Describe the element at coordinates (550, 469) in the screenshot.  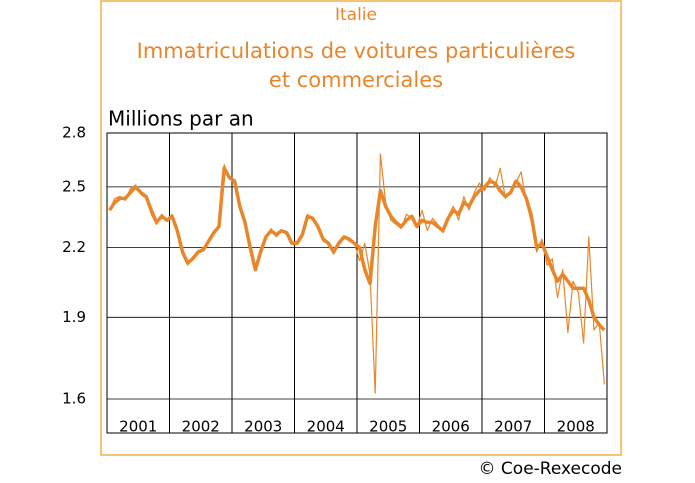
I see `source: © Coe-Rexecode` at that location.